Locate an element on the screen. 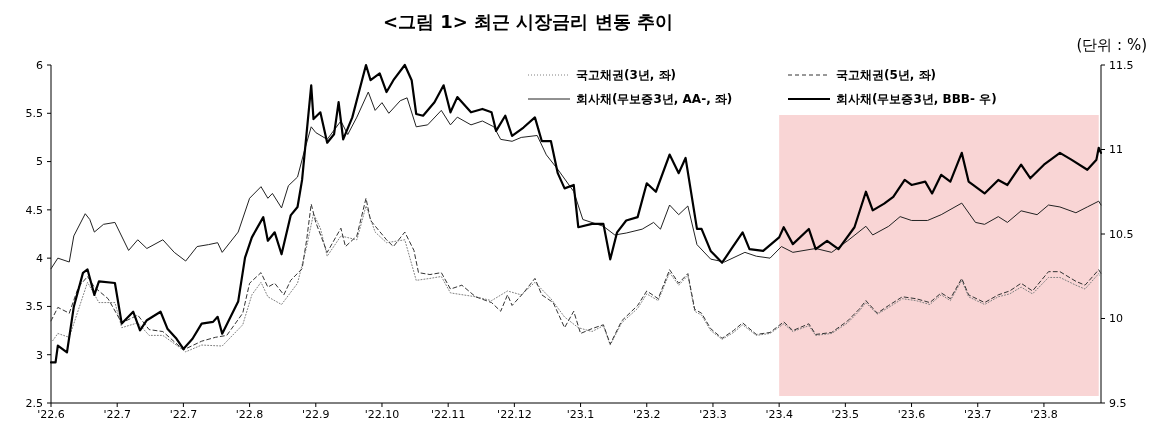 This screenshot has height=431, width=1157. y-tick-label: 6 is located at coordinates (39, 65).